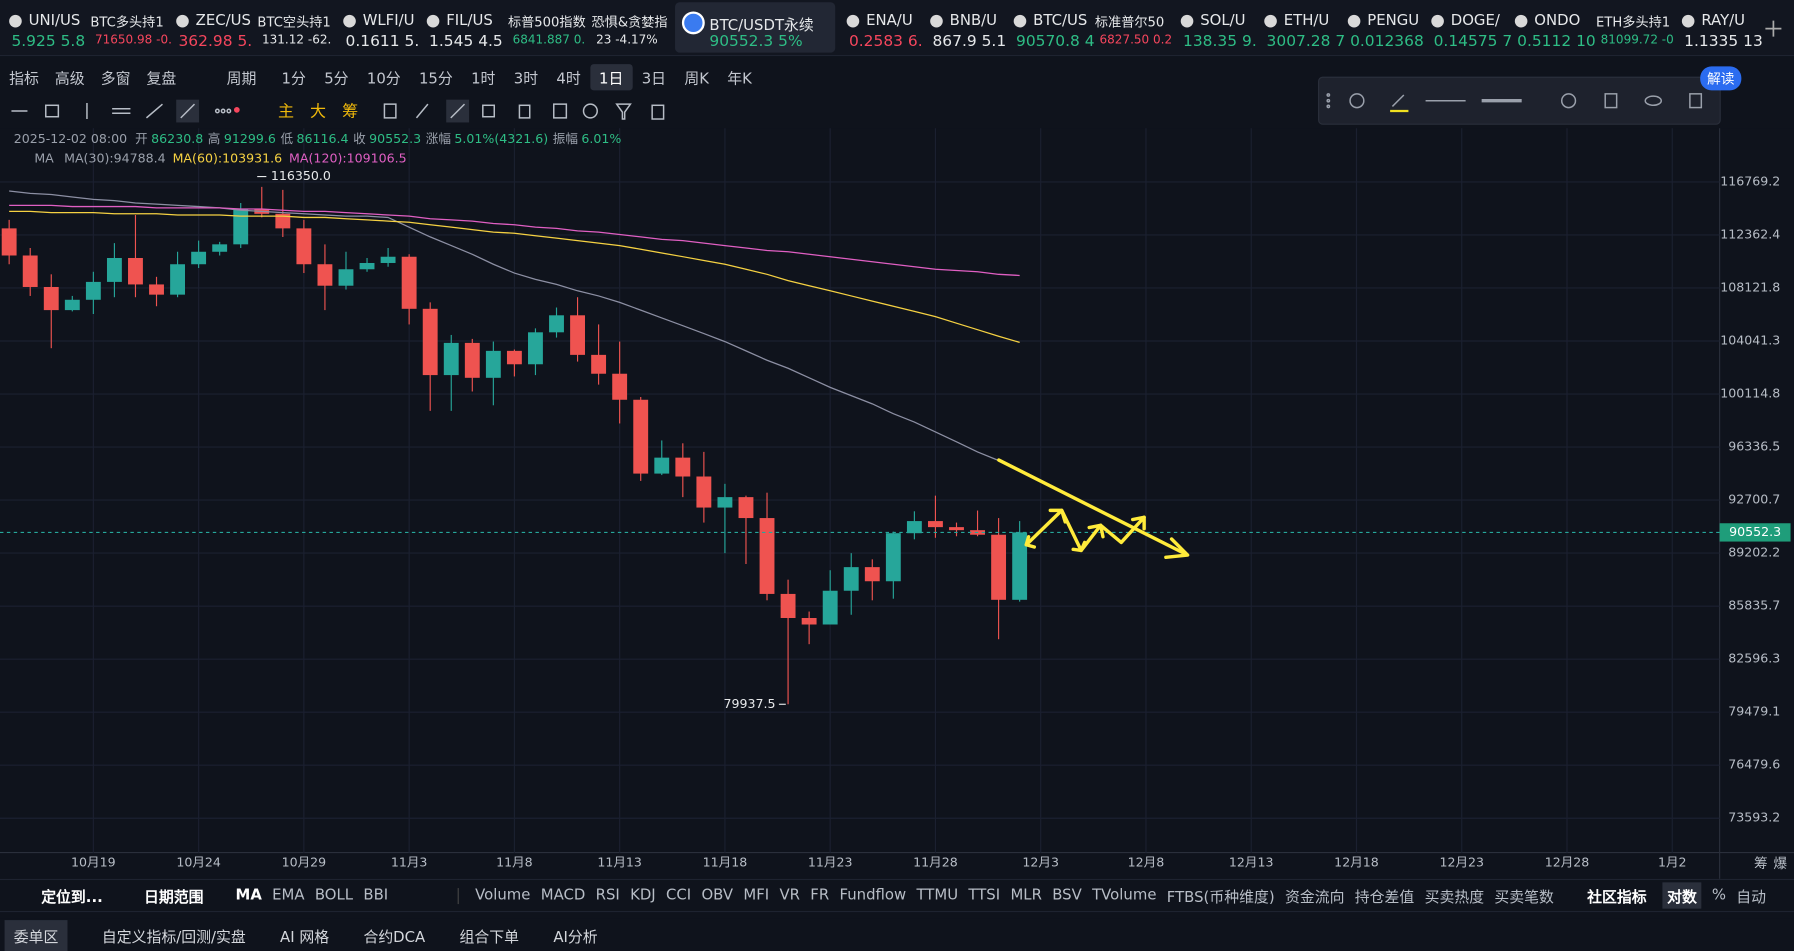 The image size is (1794, 951). I want to click on tab: 合约DCA, so click(394, 937).